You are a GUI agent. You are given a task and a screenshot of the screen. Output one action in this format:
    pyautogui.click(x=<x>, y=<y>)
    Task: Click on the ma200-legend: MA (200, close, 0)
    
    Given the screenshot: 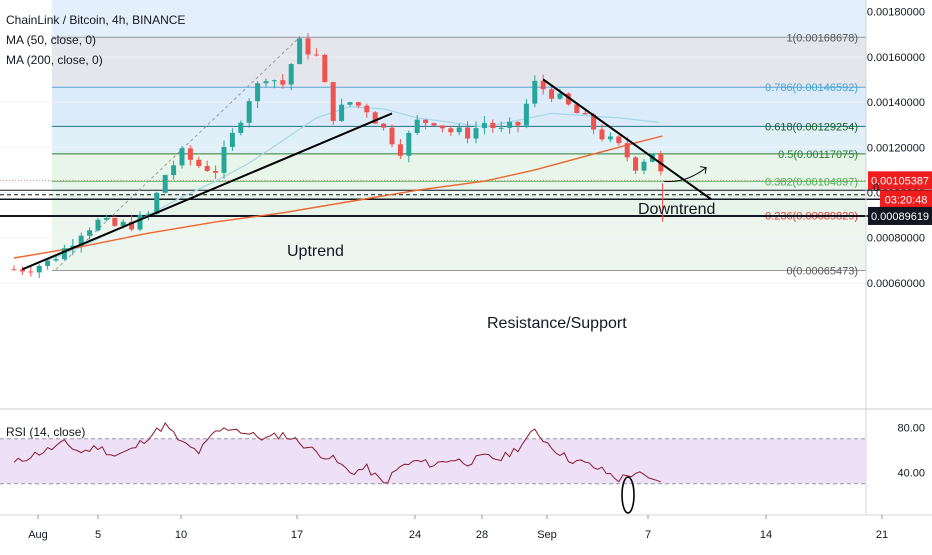 What is the action you would take?
    pyautogui.click(x=54, y=60)
    